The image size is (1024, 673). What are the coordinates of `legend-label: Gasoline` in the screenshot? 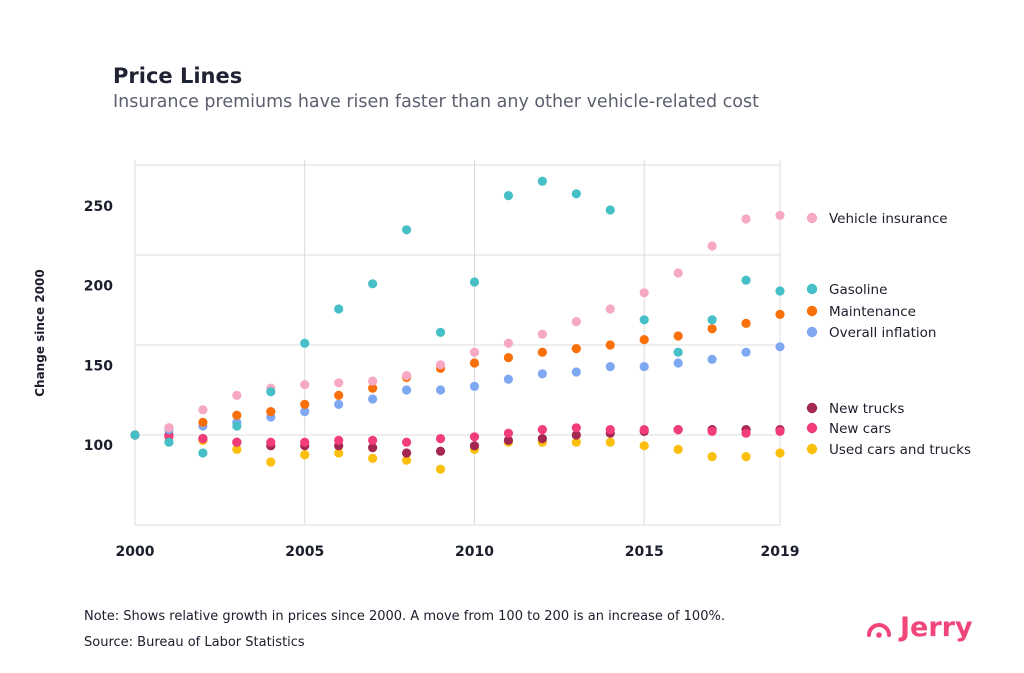 It's located at (858, 290).